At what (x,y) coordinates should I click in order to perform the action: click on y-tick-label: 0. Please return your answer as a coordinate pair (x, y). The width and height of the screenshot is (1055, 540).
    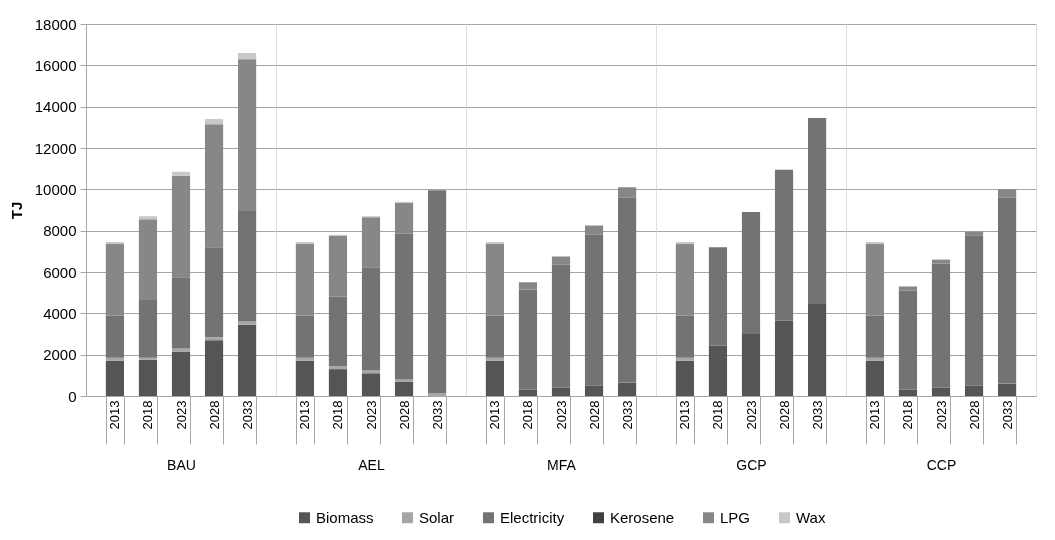
    Looking at the image, I should click on (72, 396).